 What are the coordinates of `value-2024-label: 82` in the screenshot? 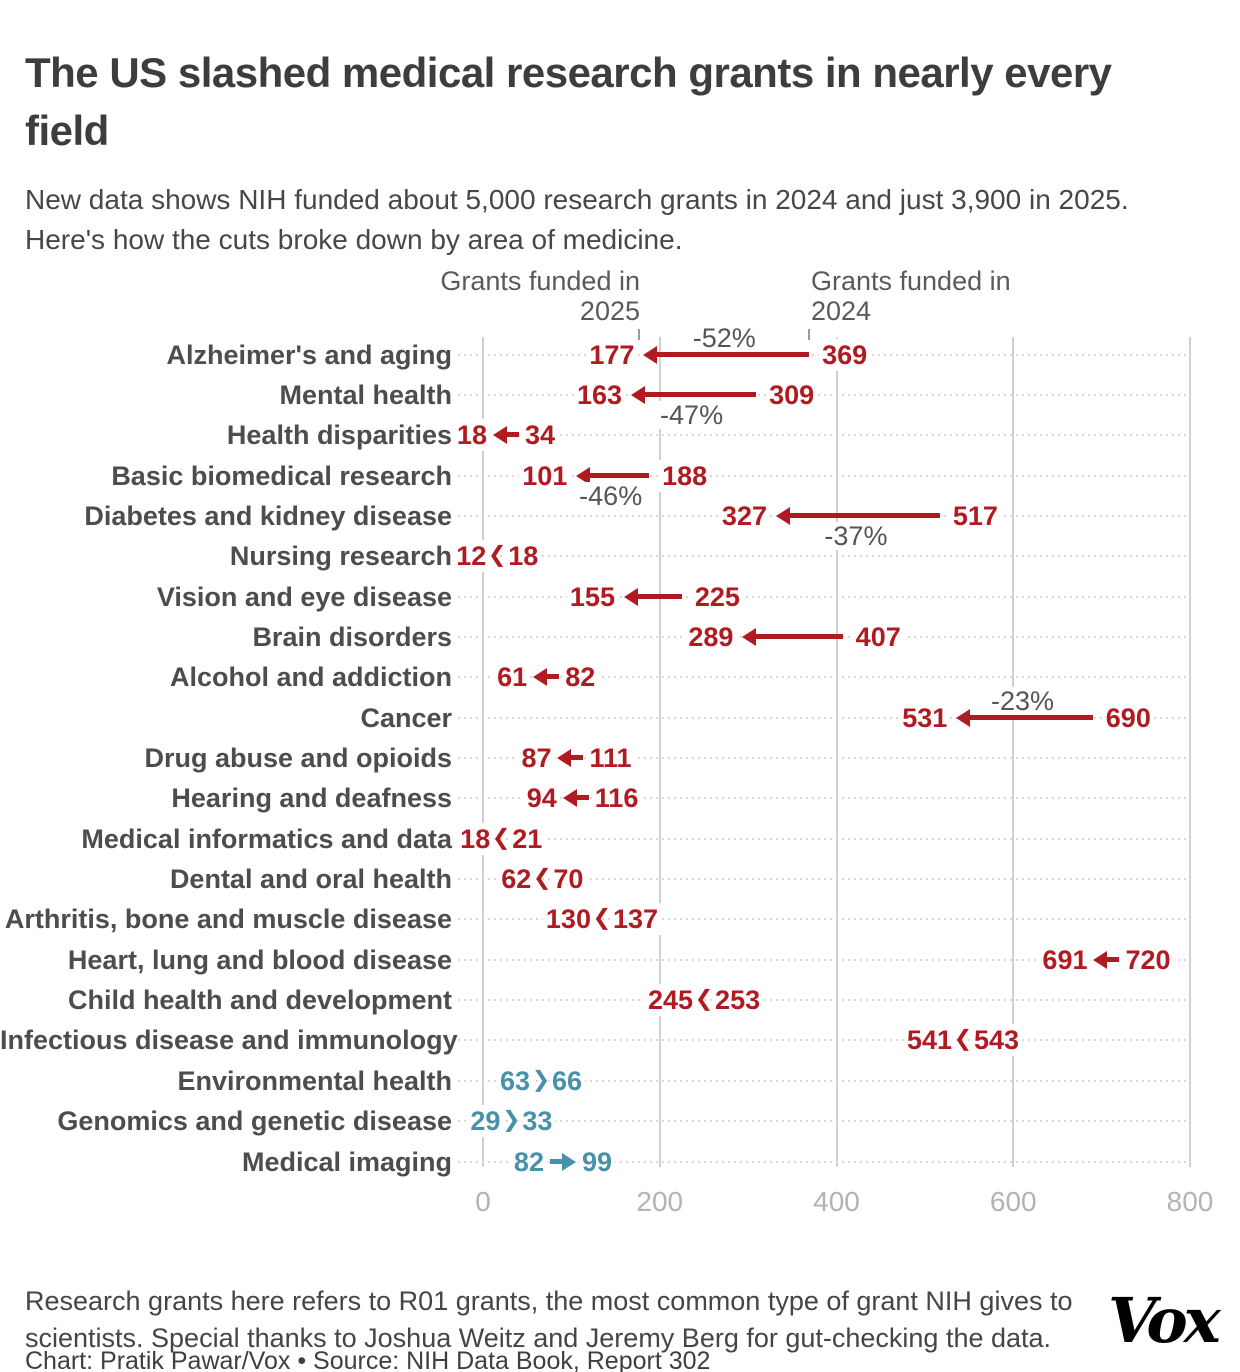 It's located at (528, 1161).